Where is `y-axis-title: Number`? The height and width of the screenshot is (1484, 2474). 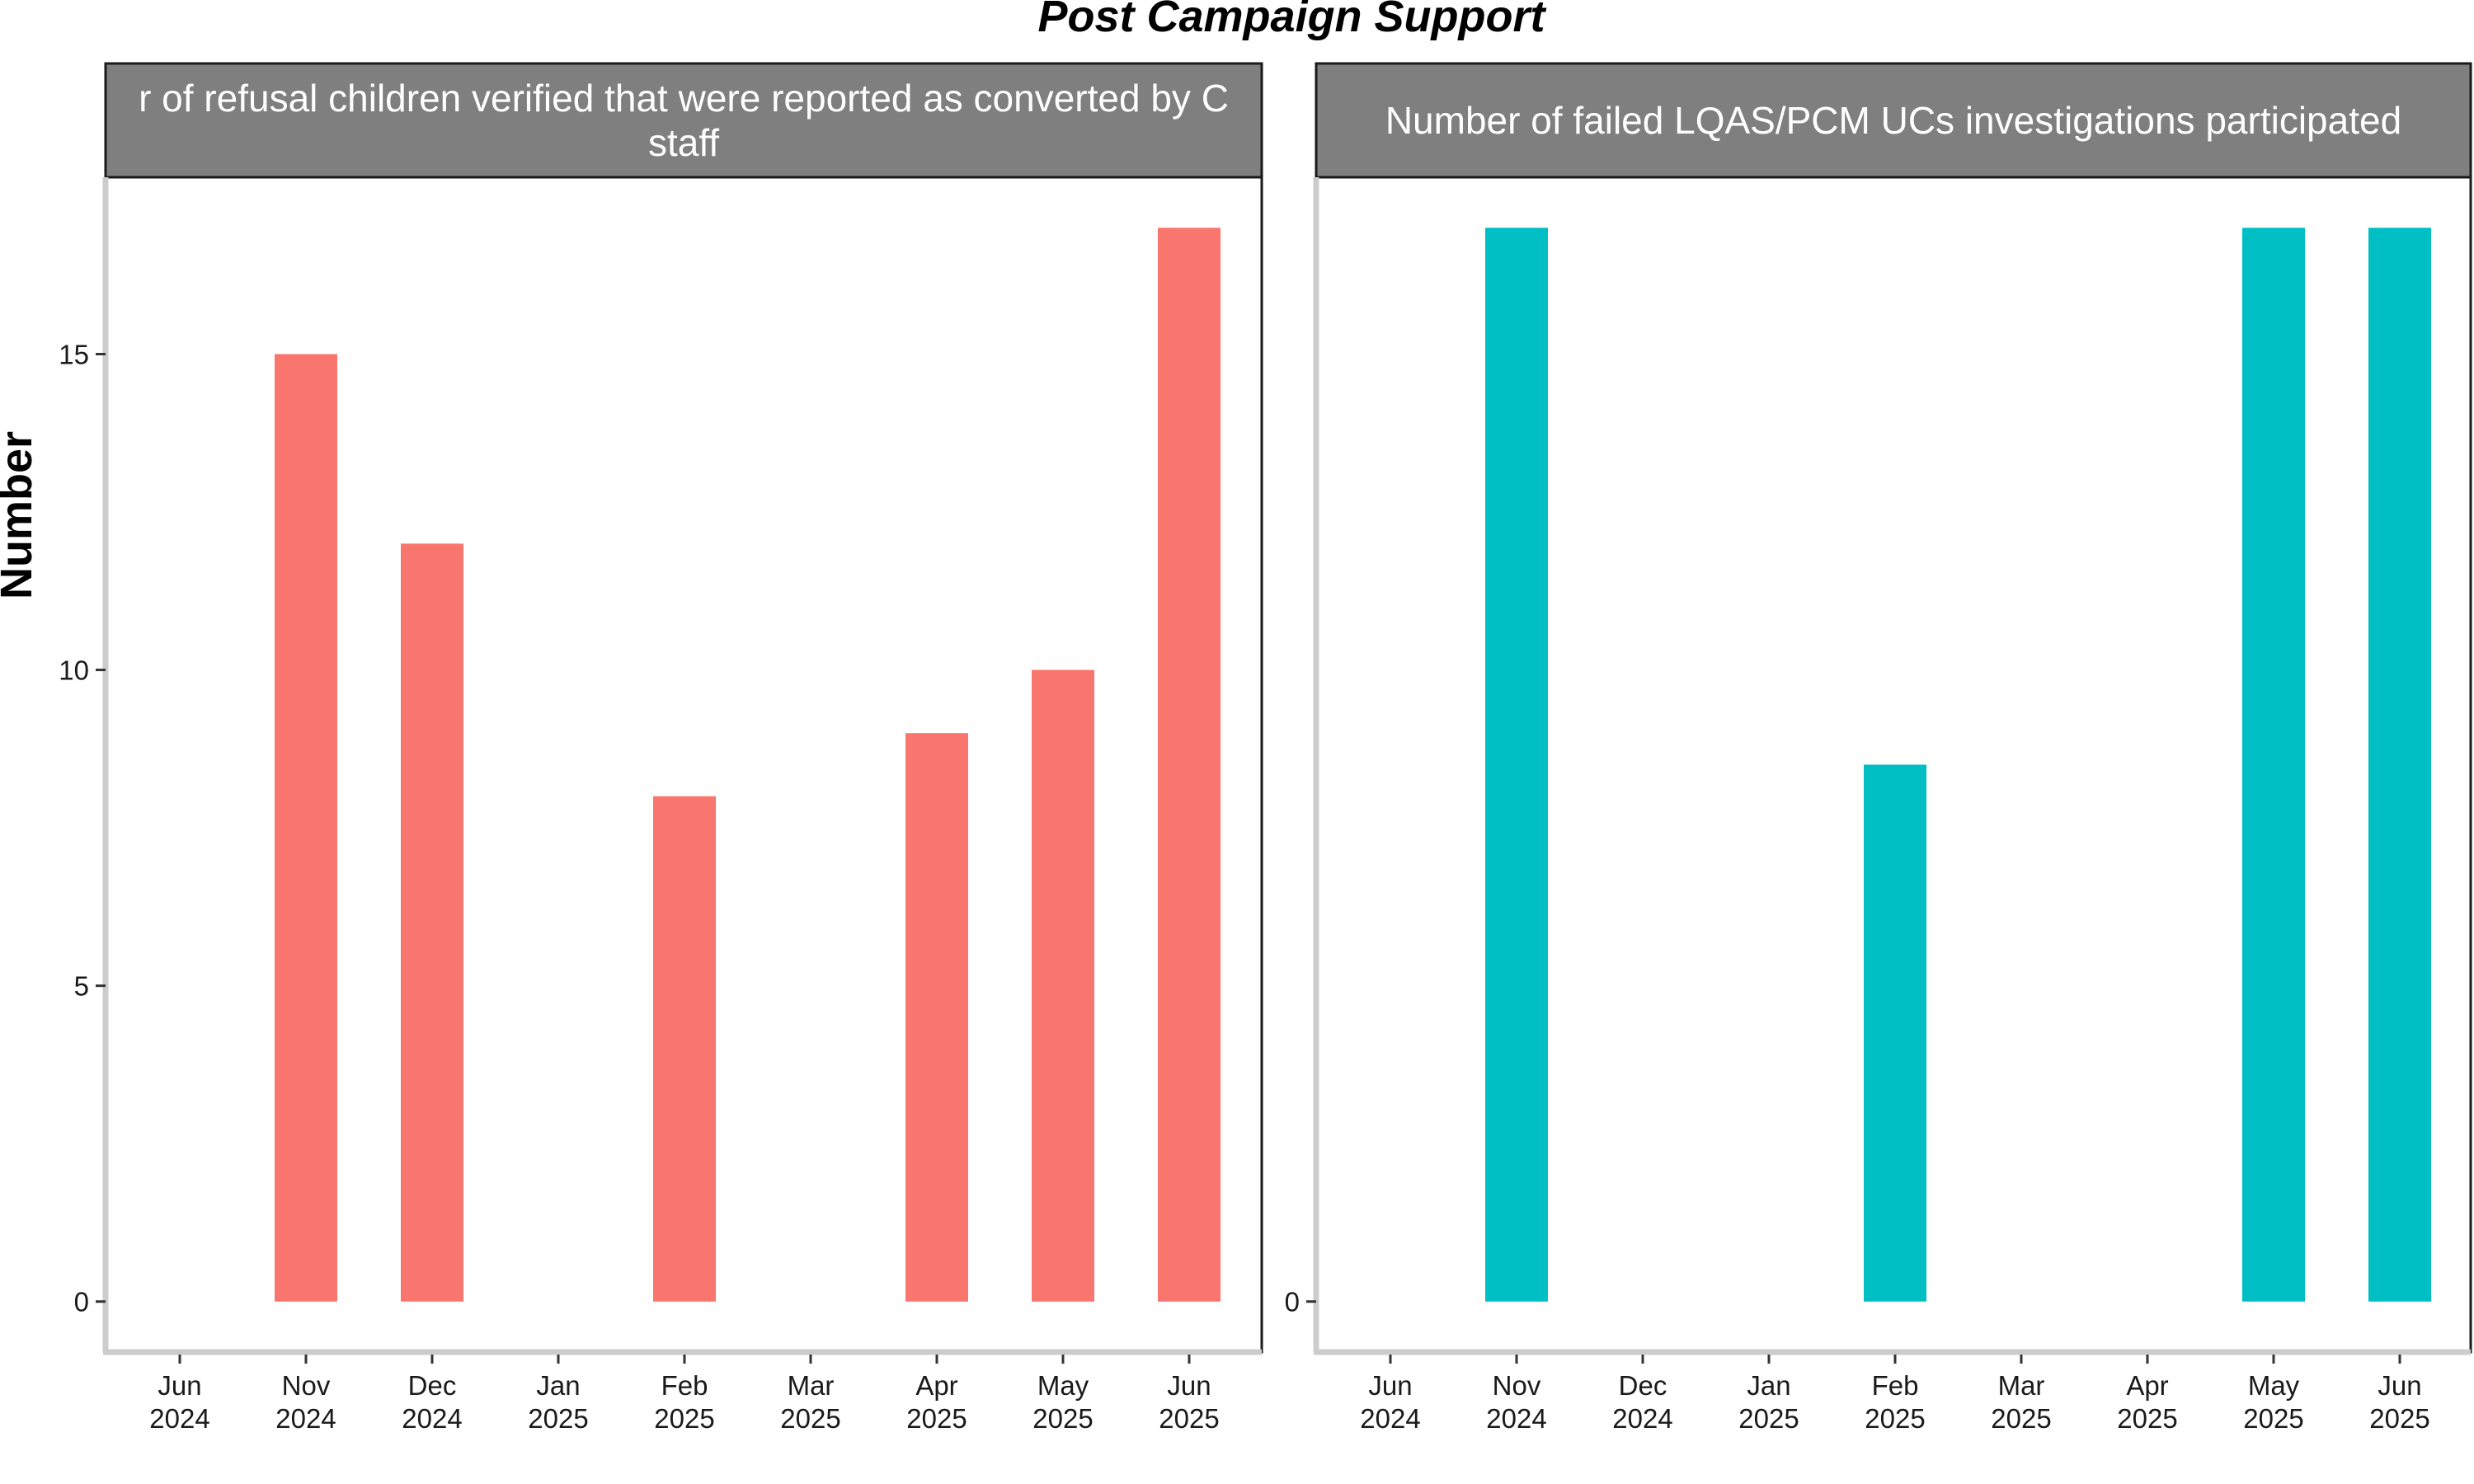 y-axis-title: Number is located at coordinates (20, 515).